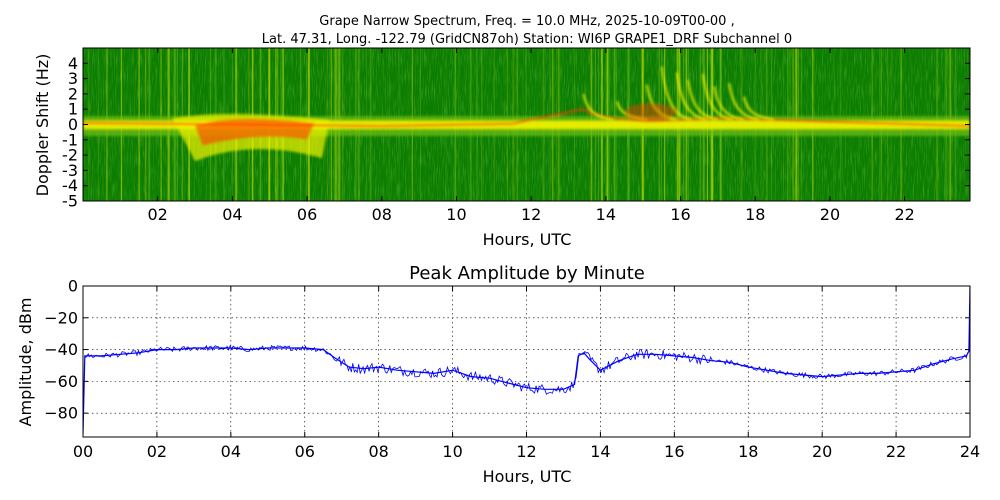 This screenshot has width=1000, height=500. Describe the element at coordinates (680, 214) in the screenshot. I see `spectrogram-x-tick-label: 16` at that location.